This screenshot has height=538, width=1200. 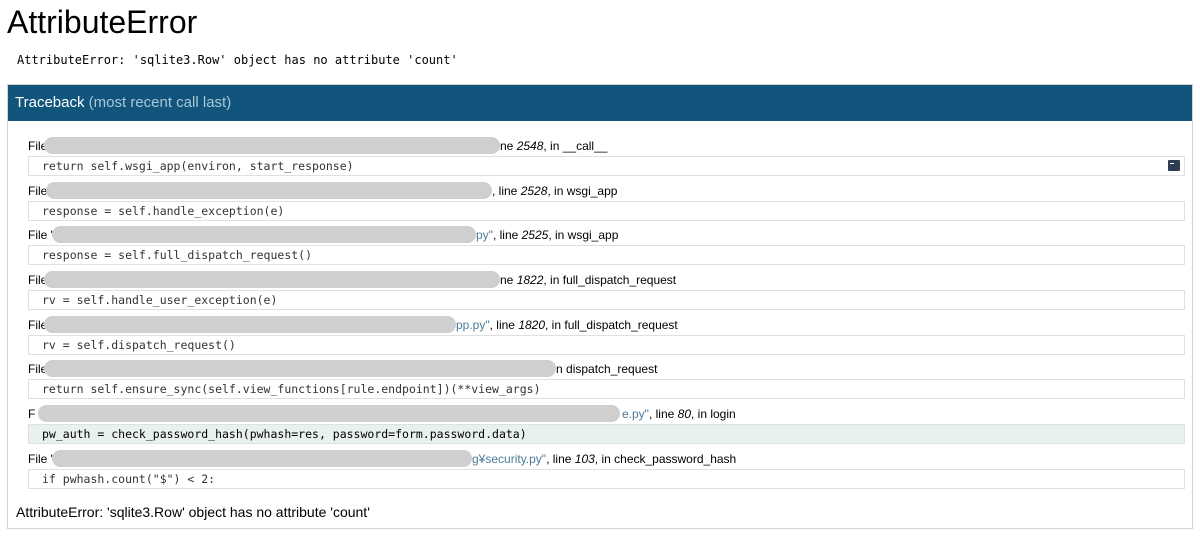 What do you see at coordinates (139, 344) in the screenshot?
I see `source-code: rv = self.dispatch_request()` at bounding box center [139, 344].